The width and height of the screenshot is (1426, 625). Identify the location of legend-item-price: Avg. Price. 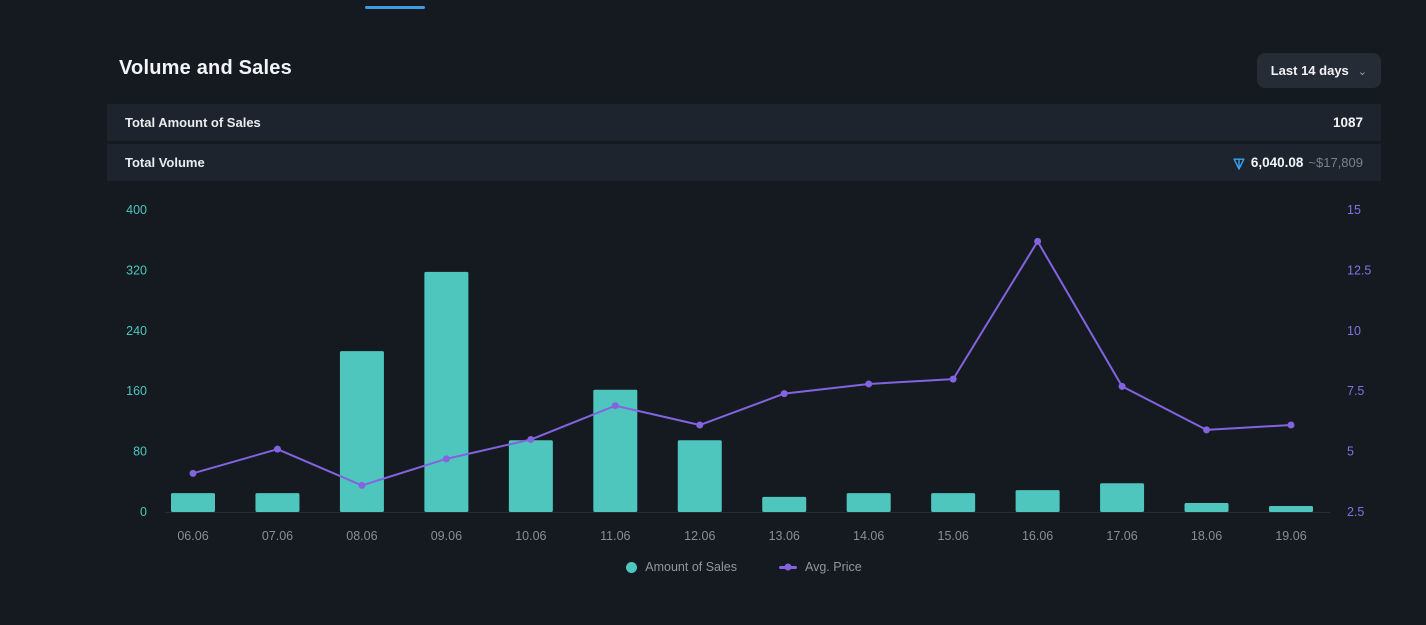
(820, 567).